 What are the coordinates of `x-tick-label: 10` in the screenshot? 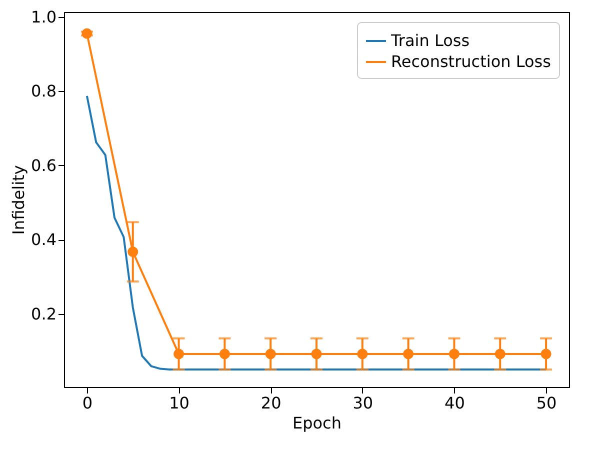 It's located at (179, 403).